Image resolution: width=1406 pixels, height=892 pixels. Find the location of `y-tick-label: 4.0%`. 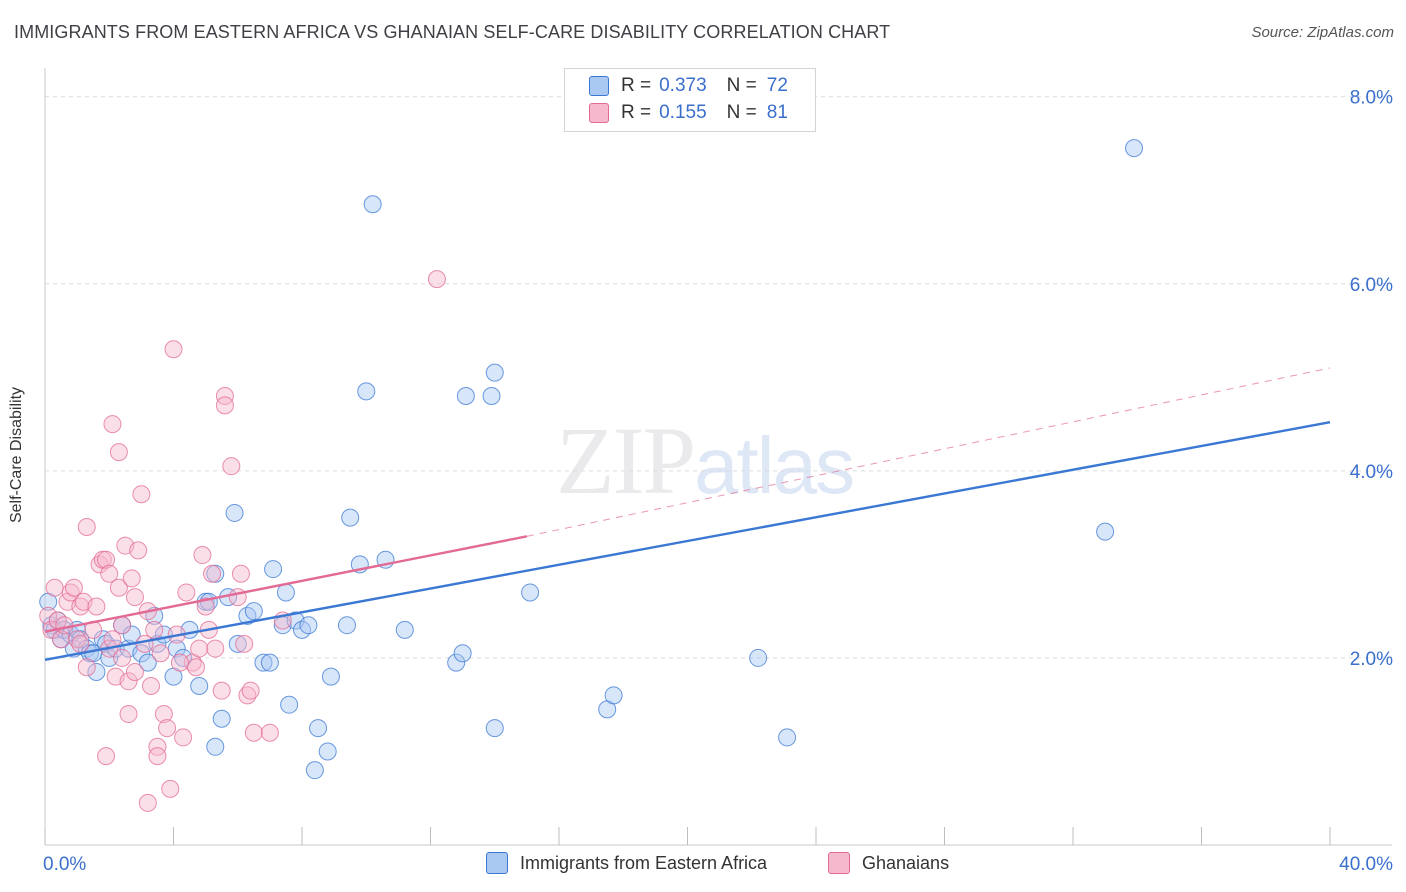

y-tick-label: 4.0% is located at coordinates (1371, 472).